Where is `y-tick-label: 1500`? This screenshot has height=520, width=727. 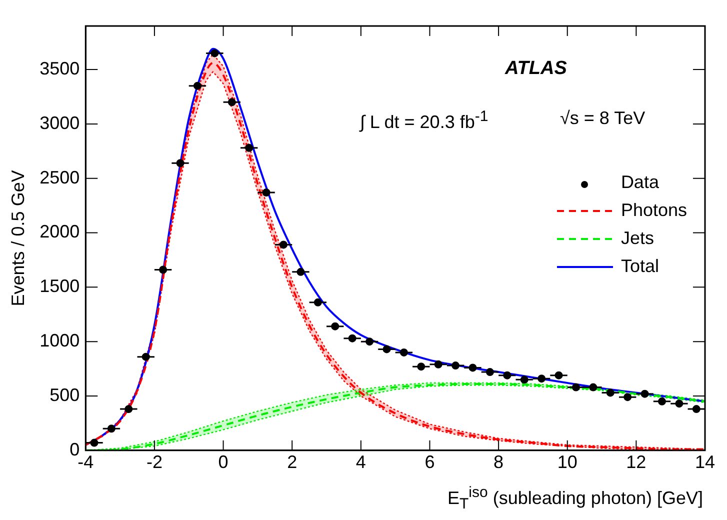
y-tick-label: 1500 is located at coordinates (60, 286).